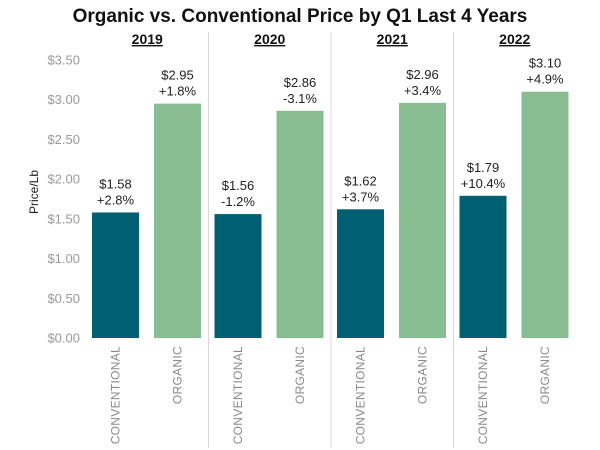  Describe the element at coordinates (269, 39) in the screenshot. I see `year-header: 2020` at that location.